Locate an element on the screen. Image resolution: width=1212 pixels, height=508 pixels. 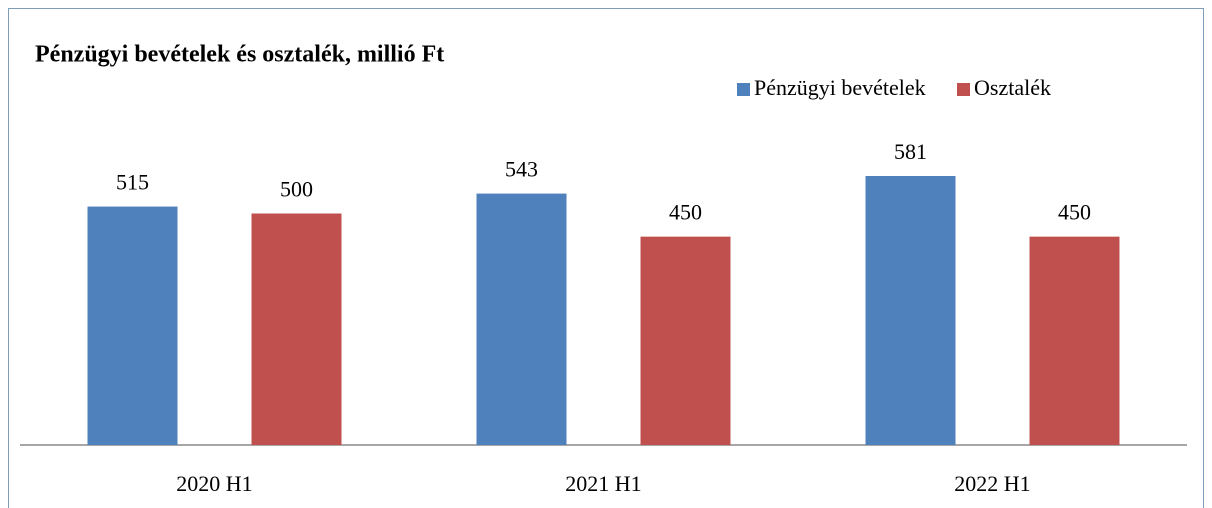
value-label: 515 is located at coordinates (132, 182).